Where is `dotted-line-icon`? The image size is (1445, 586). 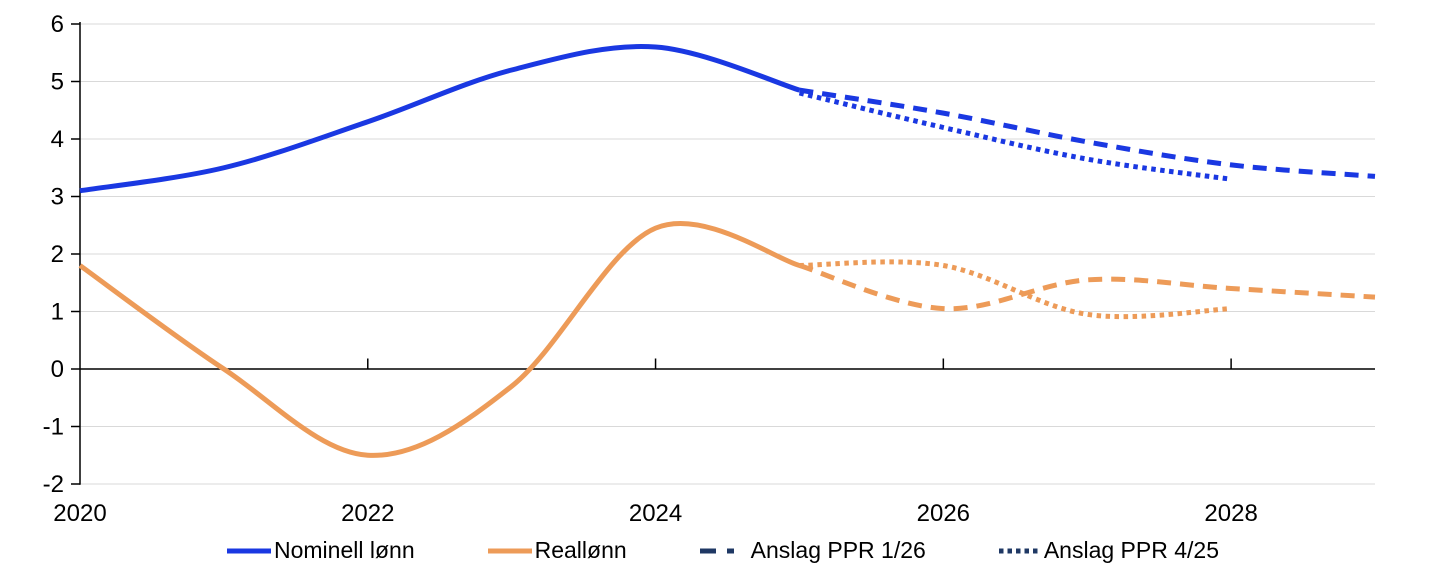
dotted-line-icon is located at coordinates (1019, 550).